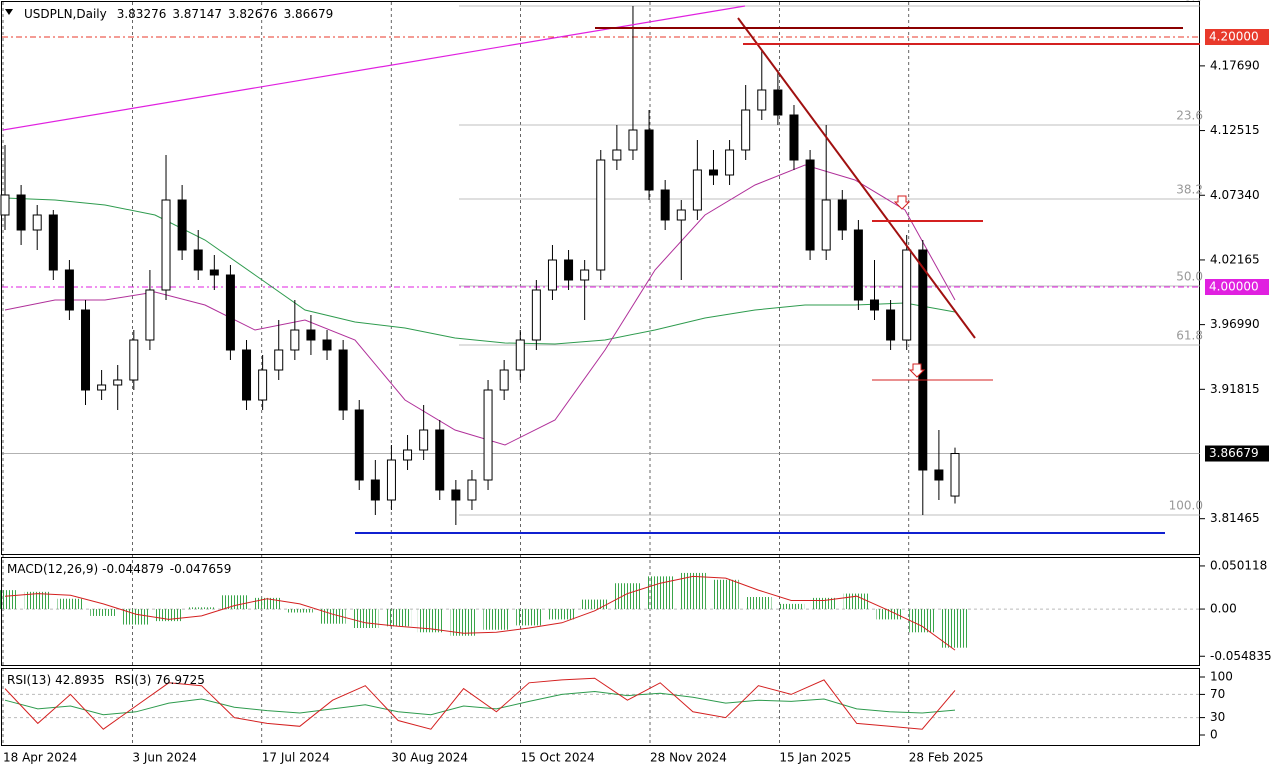  Describe the element at coordinates (1235, 195) in the screenshot. I see `y-tick-label: 4.07340` at that location.